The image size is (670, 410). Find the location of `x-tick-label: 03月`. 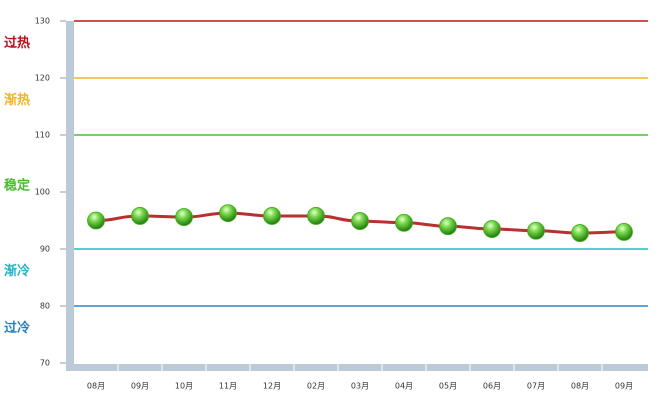

x-tick-label: 03月 is located at coordinates (360, 386).